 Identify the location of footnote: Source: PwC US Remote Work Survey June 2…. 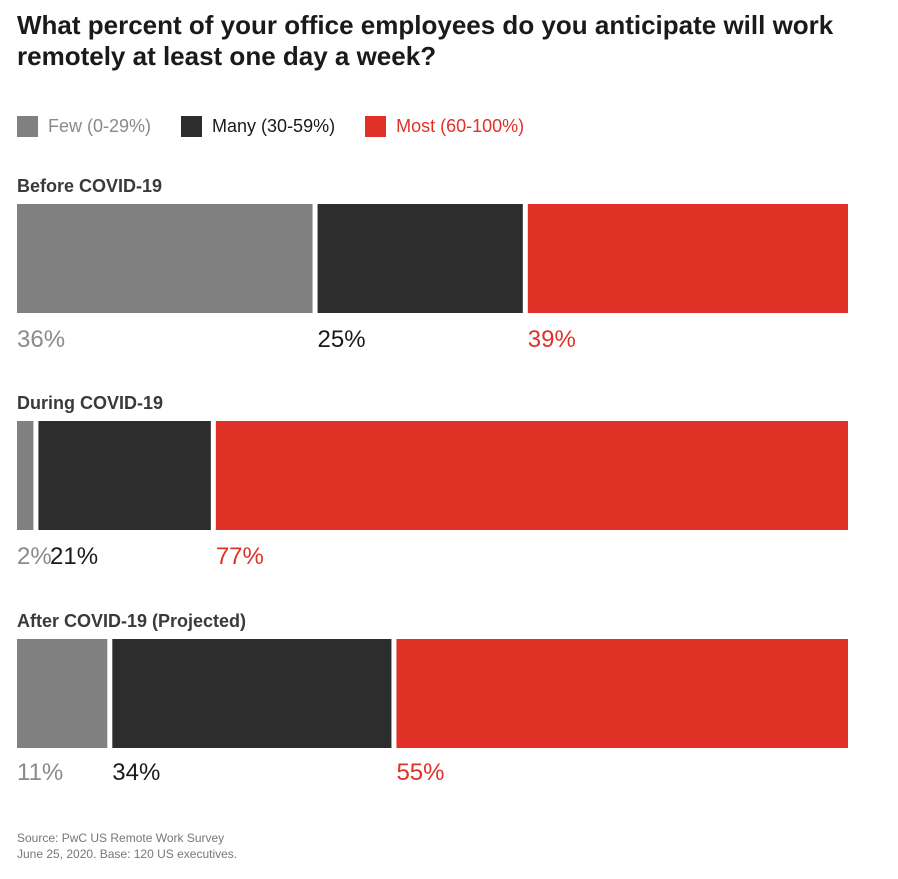
(127, 846).